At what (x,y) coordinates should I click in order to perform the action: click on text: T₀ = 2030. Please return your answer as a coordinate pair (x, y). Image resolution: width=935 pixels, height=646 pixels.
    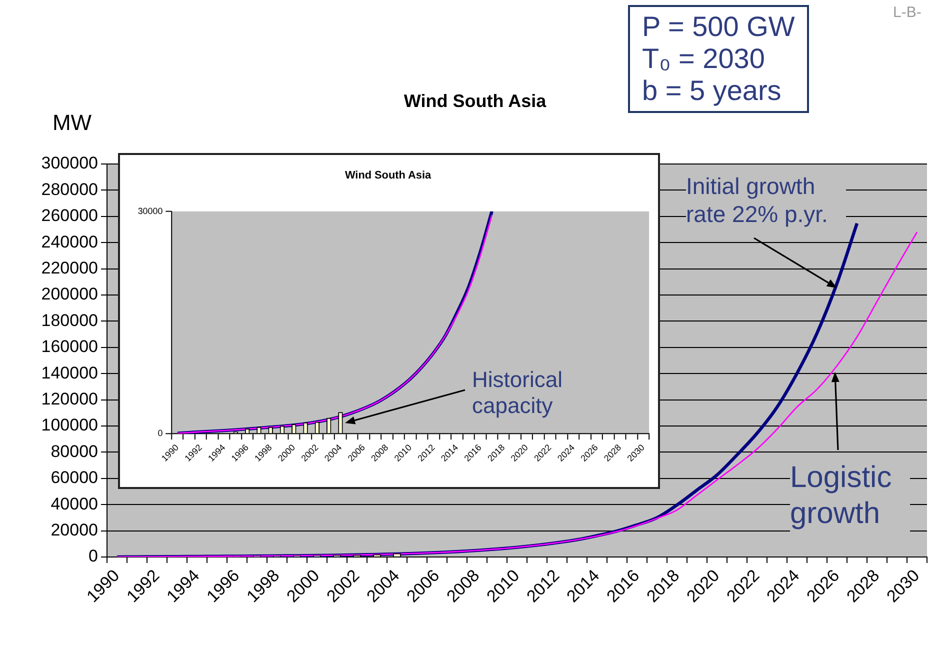
    Looking at the image, I should click on (704, 59).